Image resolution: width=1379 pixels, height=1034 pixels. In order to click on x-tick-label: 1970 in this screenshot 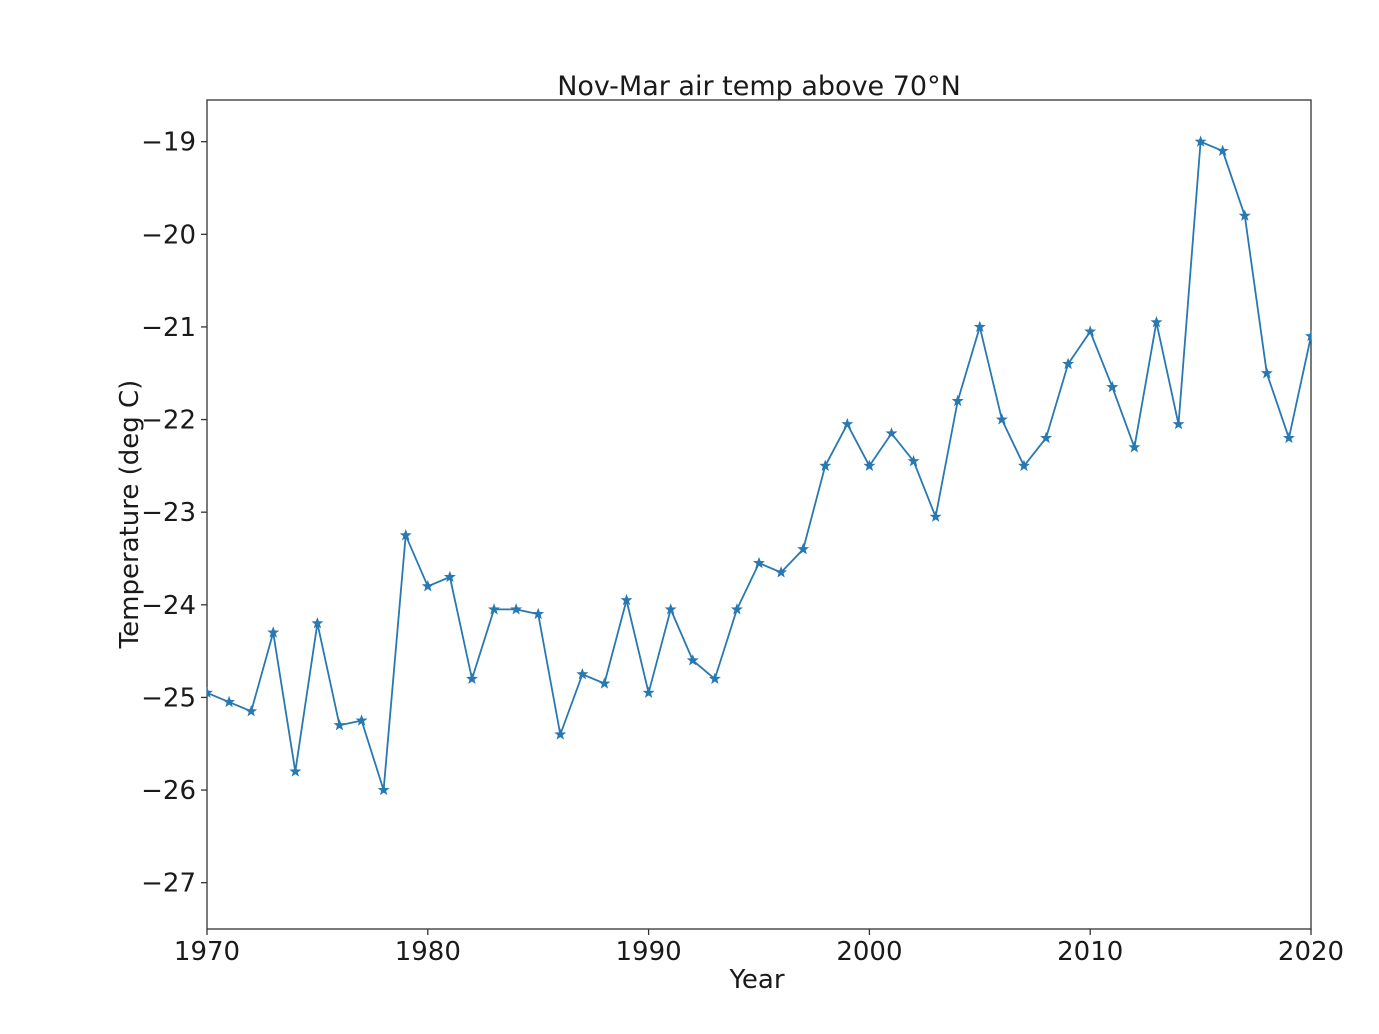, I will do `click(207, 952)`.